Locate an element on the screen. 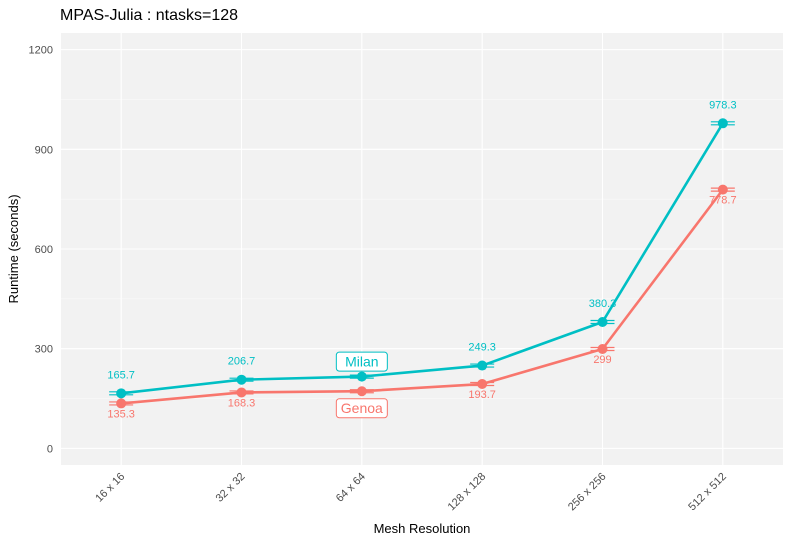 The image size is (791, 545). data-label: 168.3 is located at coordinates (242, 403).